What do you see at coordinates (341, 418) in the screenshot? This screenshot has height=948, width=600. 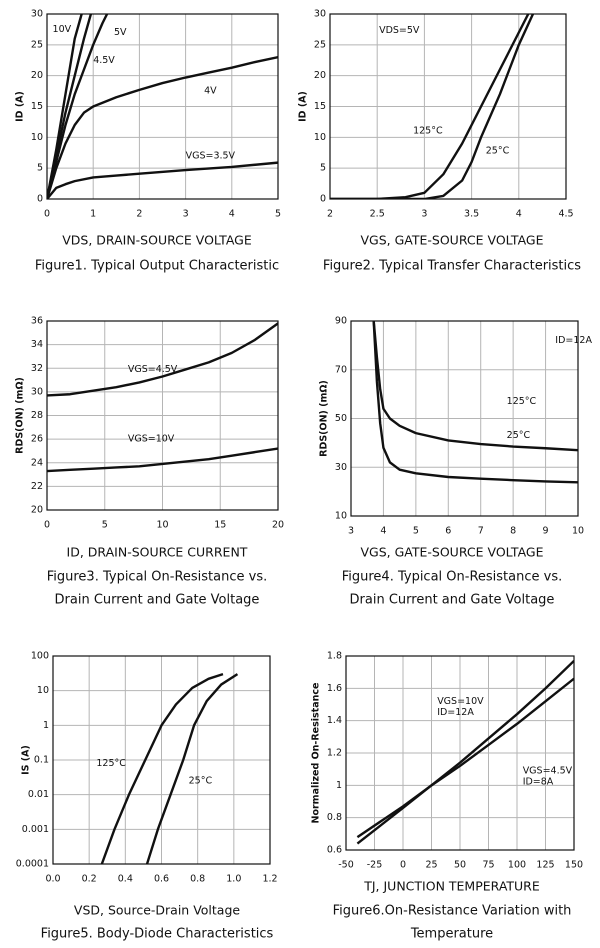 I see `y-tick-label: 50` at bounding box center [341, 418].